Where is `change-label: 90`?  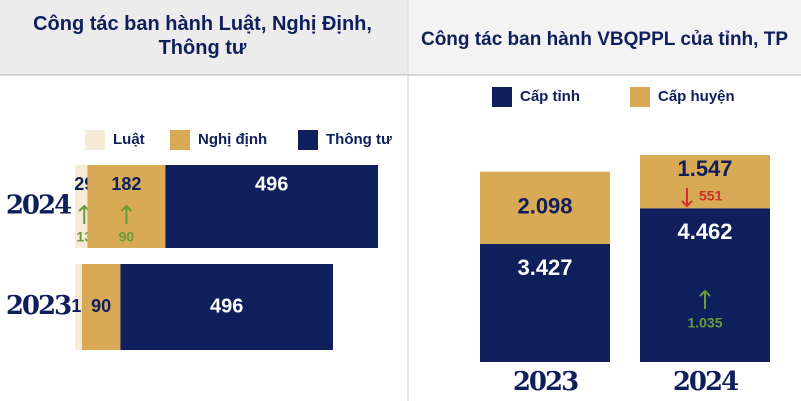 change-label: 90 is located at coordinates (127, 237).